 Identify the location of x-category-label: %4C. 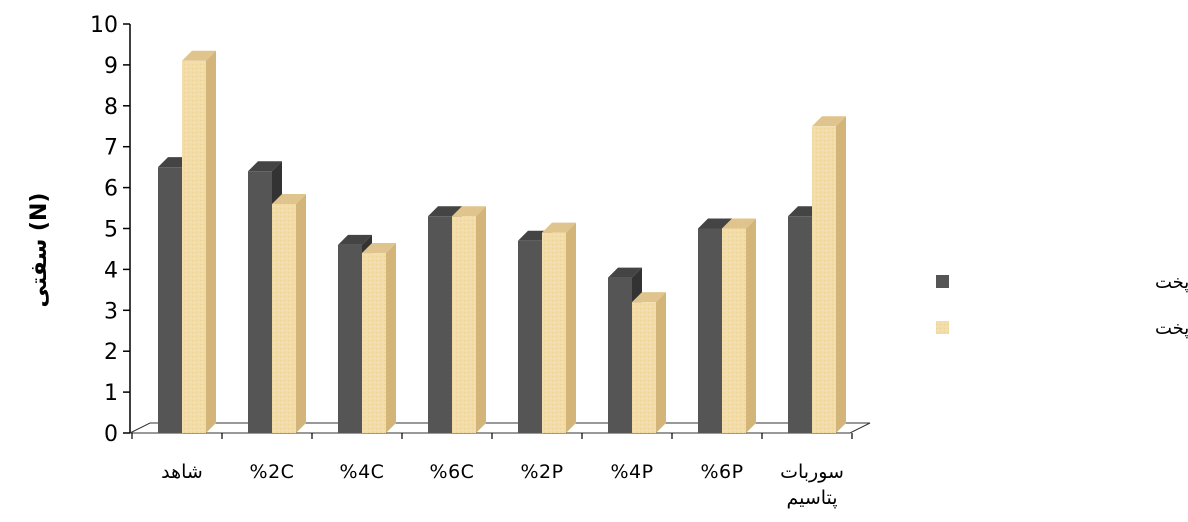
(362, 472).